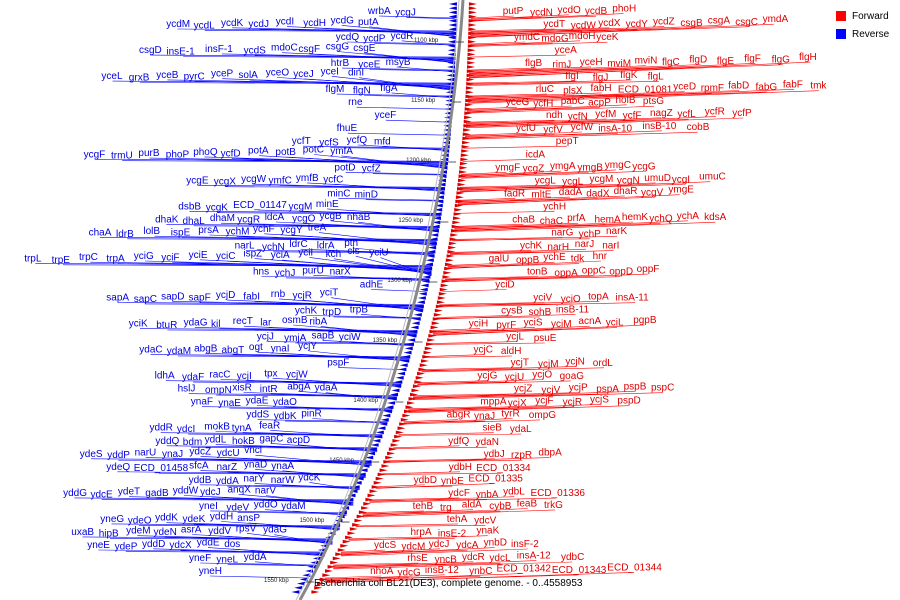 Image resolution: width=900 pixels, height=600 pixels. Describe the element at coordinates (193, 377) in the screenshot. I see `reverse-gene-label: ydaF` at that location.